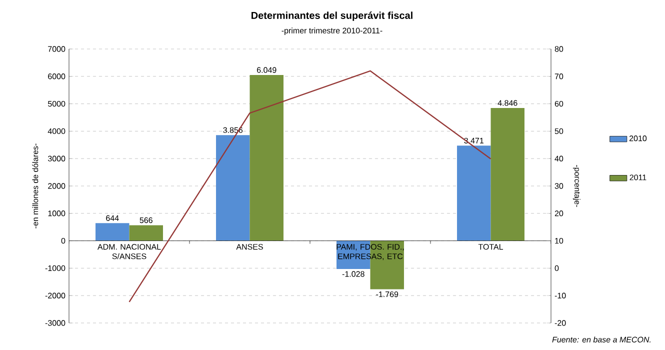 The image size is (665, 350). I want to click on y-tick-label: -3000, so click(55, 323).